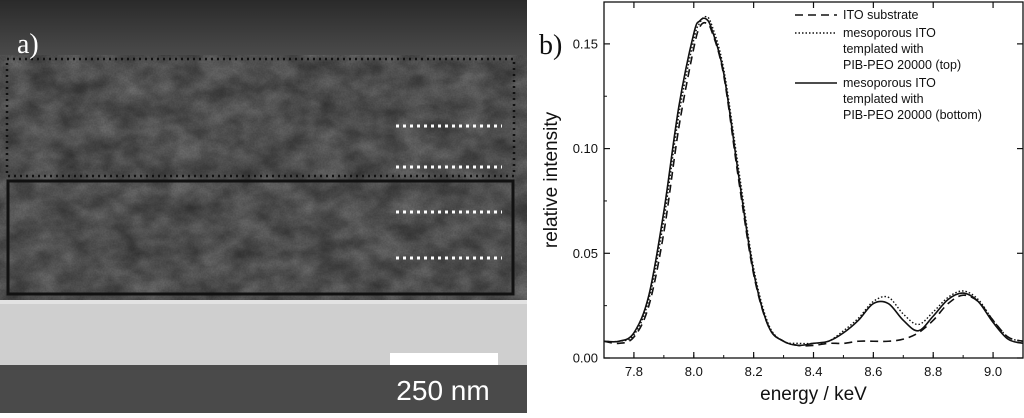  Describe the element at coordinates (912, 115) in the screenshot. I see `legend-entry-text: PIB-PEO 20000 (bottom)` at that location.